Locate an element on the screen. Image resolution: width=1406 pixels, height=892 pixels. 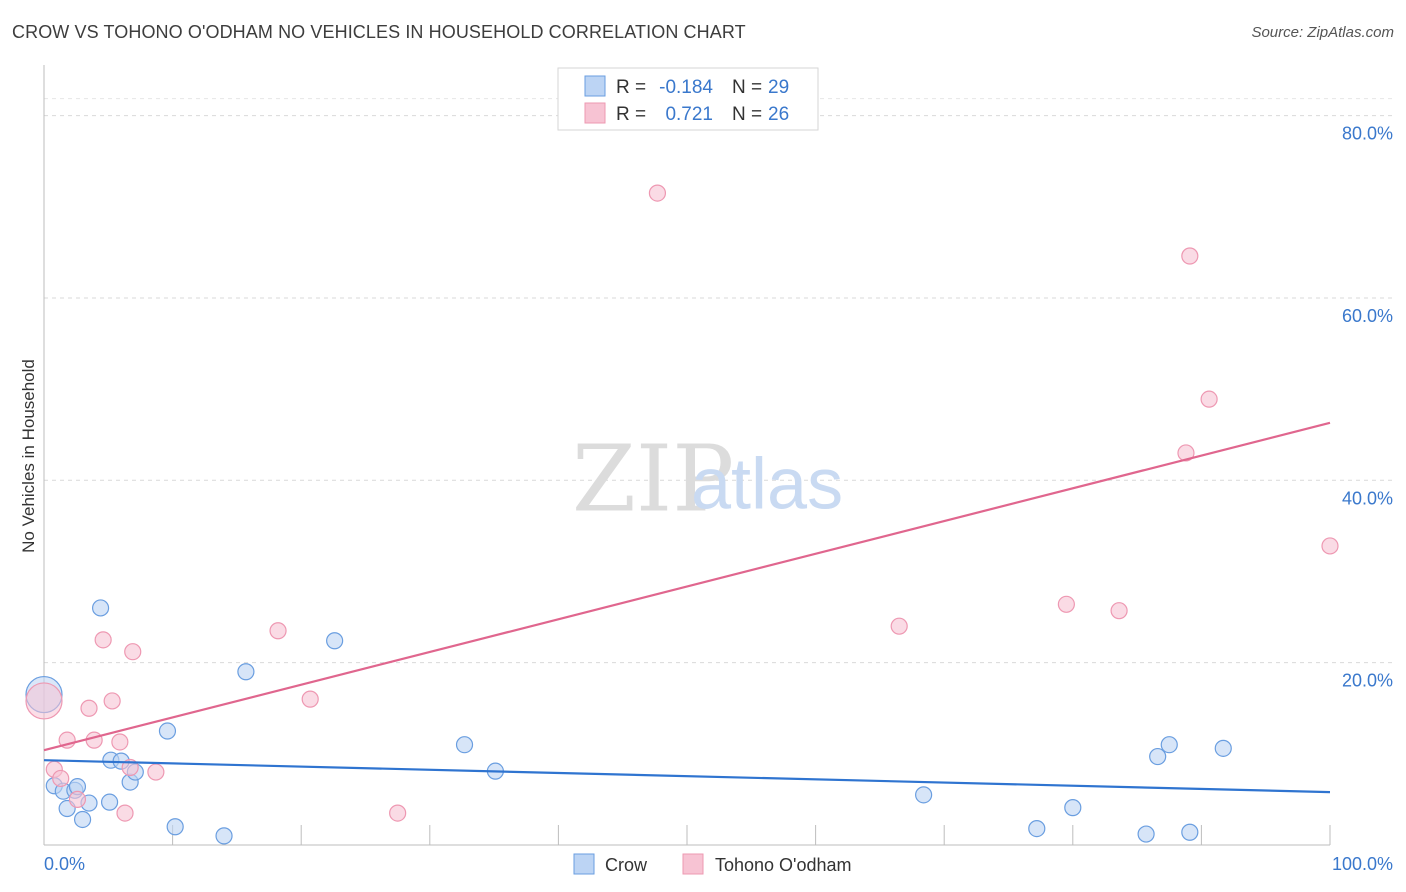
x-tick-label: 0.0% is located at coordinates (64, 864).